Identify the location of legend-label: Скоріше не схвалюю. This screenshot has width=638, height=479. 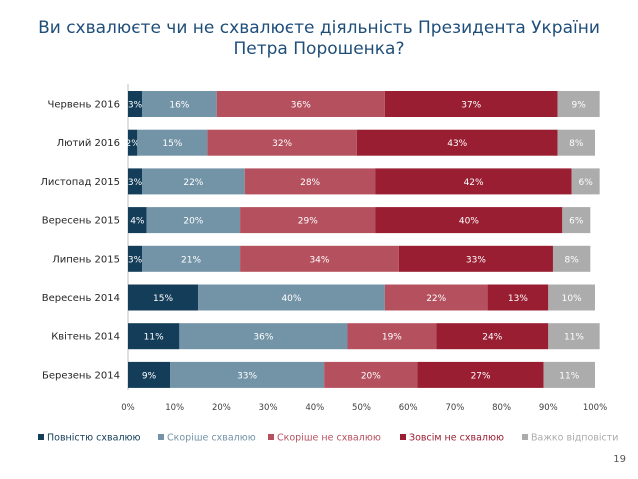
(329, 438).